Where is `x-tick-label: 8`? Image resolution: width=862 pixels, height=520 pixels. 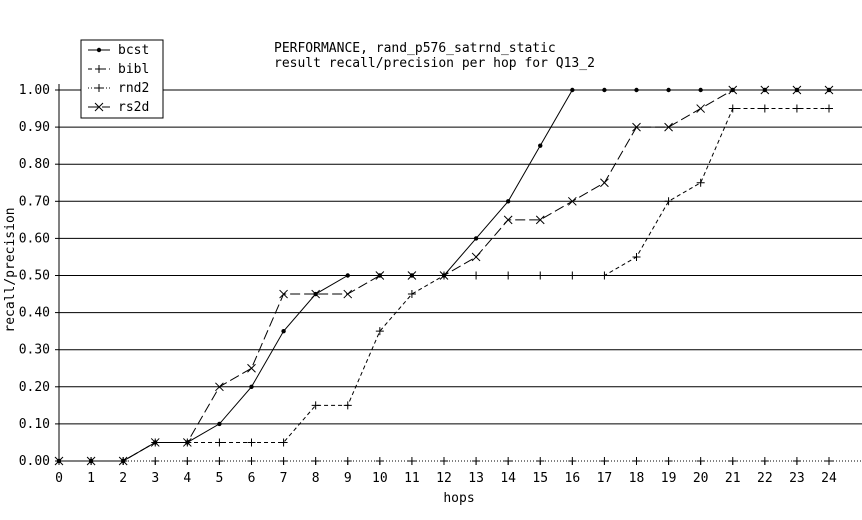 x-tick-label: 8 is located at coordinates (316, 478).